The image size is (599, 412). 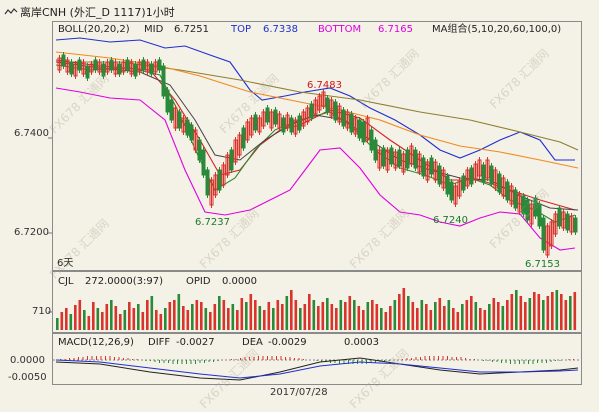 I want to click on chart-pattern-icon, so click(x=11, y=12).